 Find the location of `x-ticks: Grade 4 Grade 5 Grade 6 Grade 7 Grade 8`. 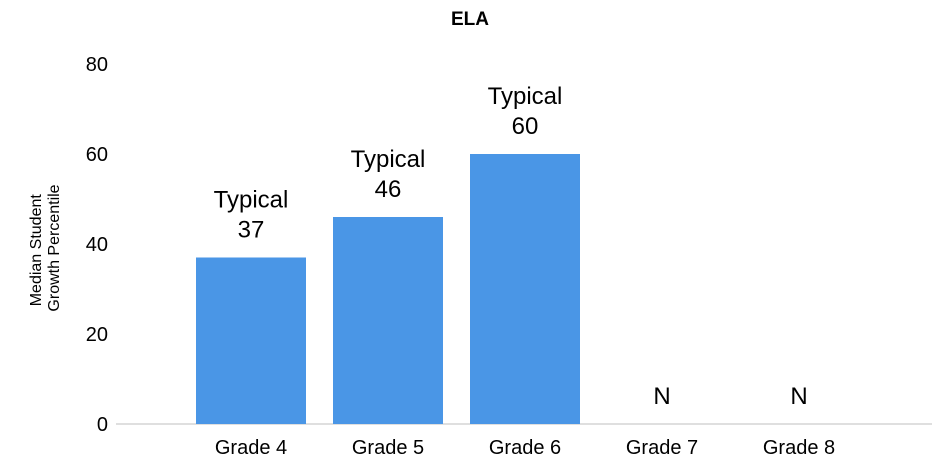

x-ticks: Grade 4 Grade 5 Grade 6 Grade 7 Grade 8 is located at coordinates (525, 448).